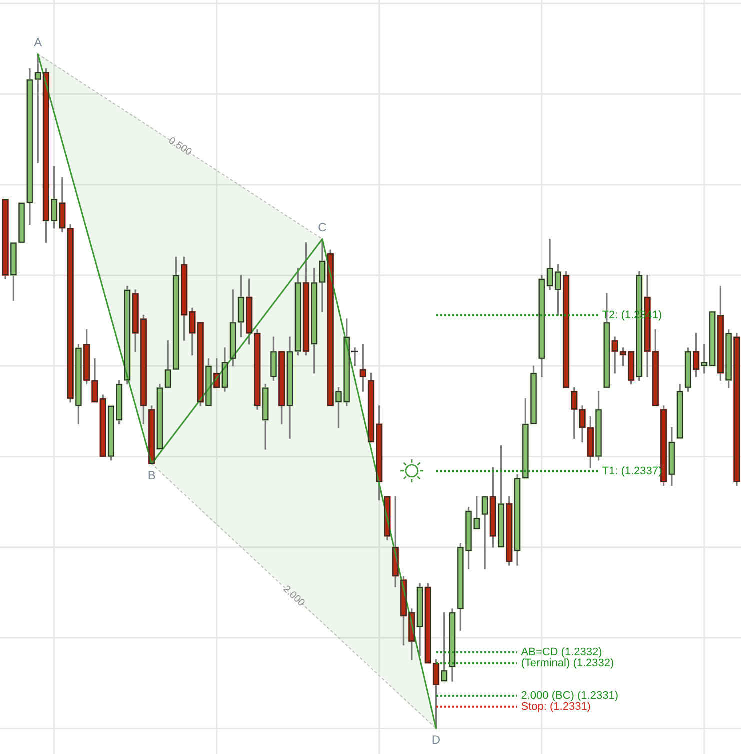  Describe the element at coordinates (152, 475) in the screenshot. I see `data-label: B` at that location.